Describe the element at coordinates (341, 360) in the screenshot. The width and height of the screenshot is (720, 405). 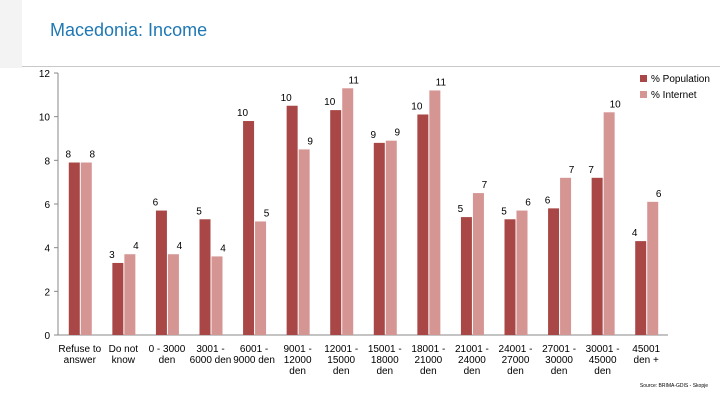
I see `x-category-label: 12001 -15000 den` at that location.